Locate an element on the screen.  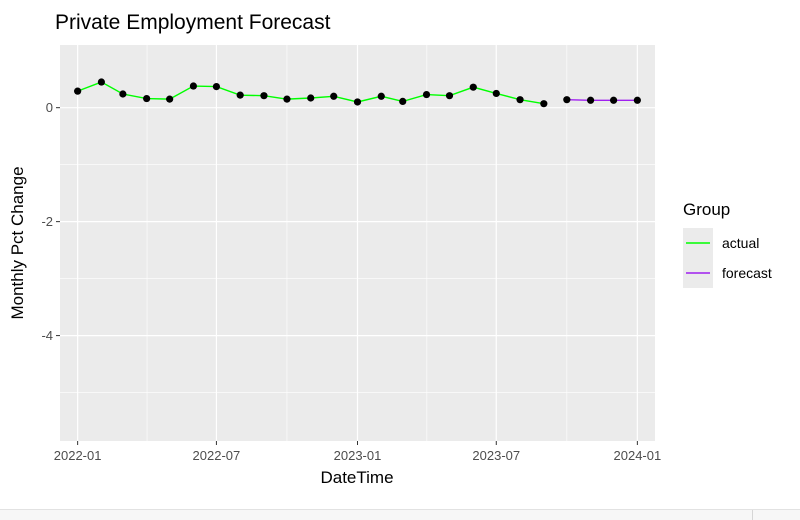
legend: Group actual forecast is located at coordinates (727, 244).